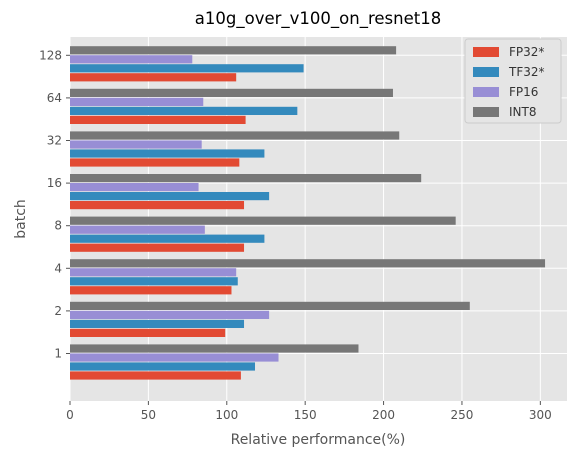 The height and width of the screenshot is (459, 575). What do you see at coordinates (54, 183) in the screenshot?
I see `y-tick-label: 16` at bounding box center [54, 183].